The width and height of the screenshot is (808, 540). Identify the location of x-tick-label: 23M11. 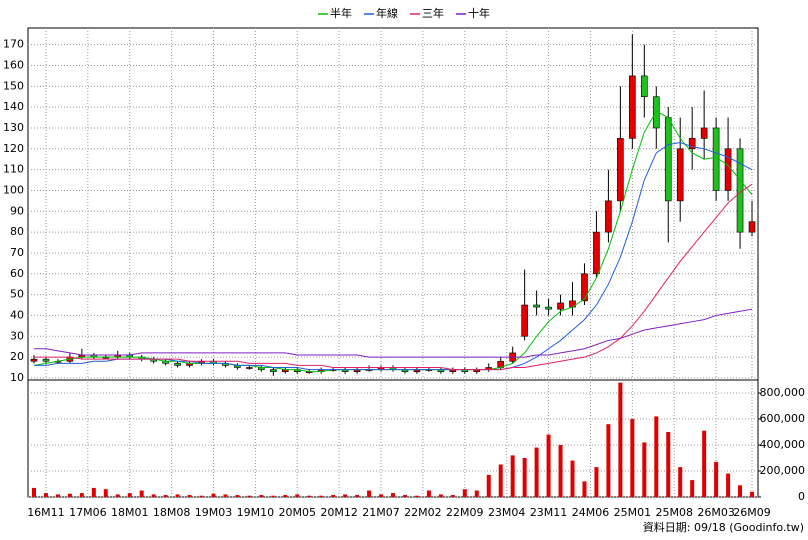
(549, 512).